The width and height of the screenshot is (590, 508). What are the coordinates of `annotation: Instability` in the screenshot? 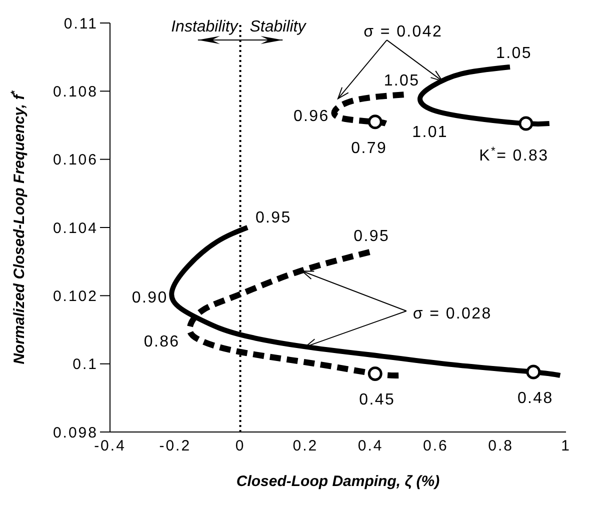 It's located at (205, 27).